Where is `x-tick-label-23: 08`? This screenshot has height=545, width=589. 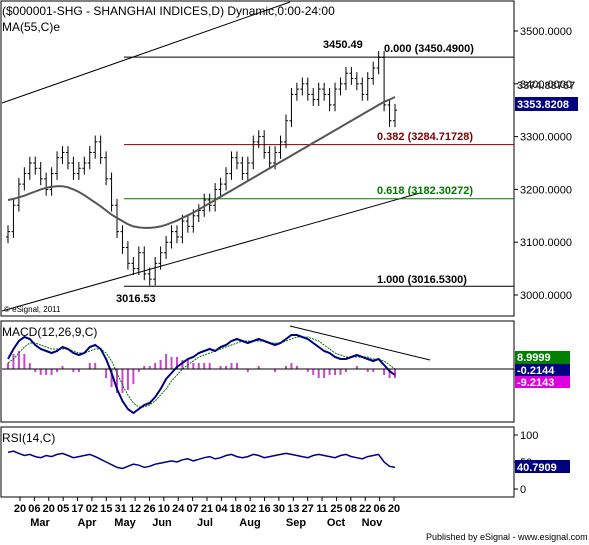
x-tick-label-23: 08 is located at coordinates (351, 509).